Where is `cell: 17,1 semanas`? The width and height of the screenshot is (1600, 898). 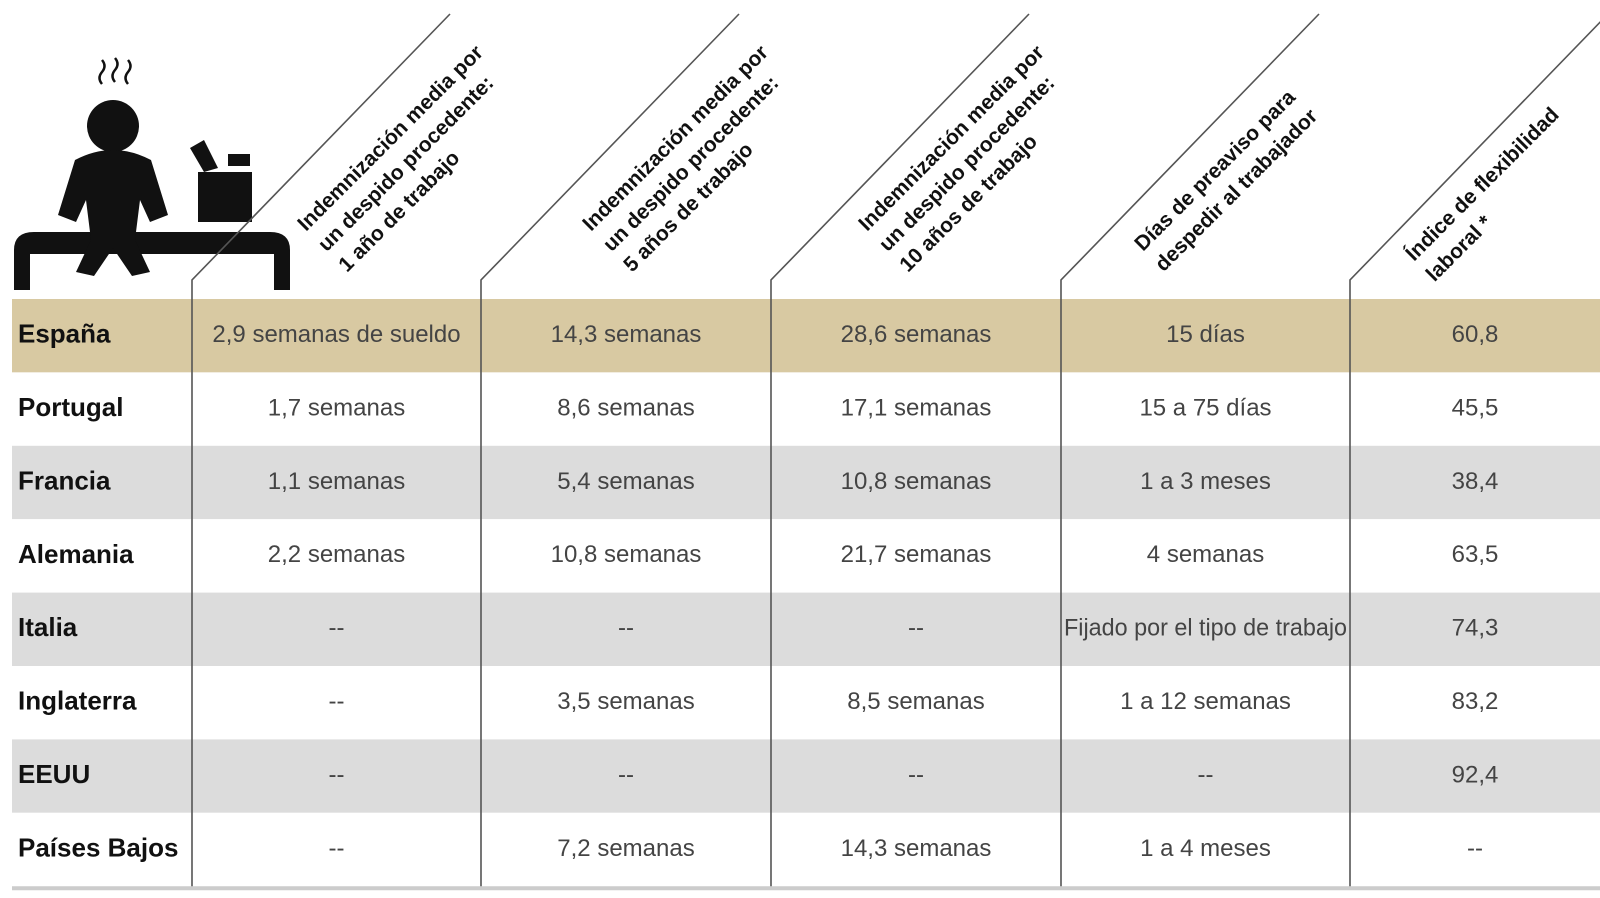
cell: 17,1 semanas is located at coordinates (916, 407).